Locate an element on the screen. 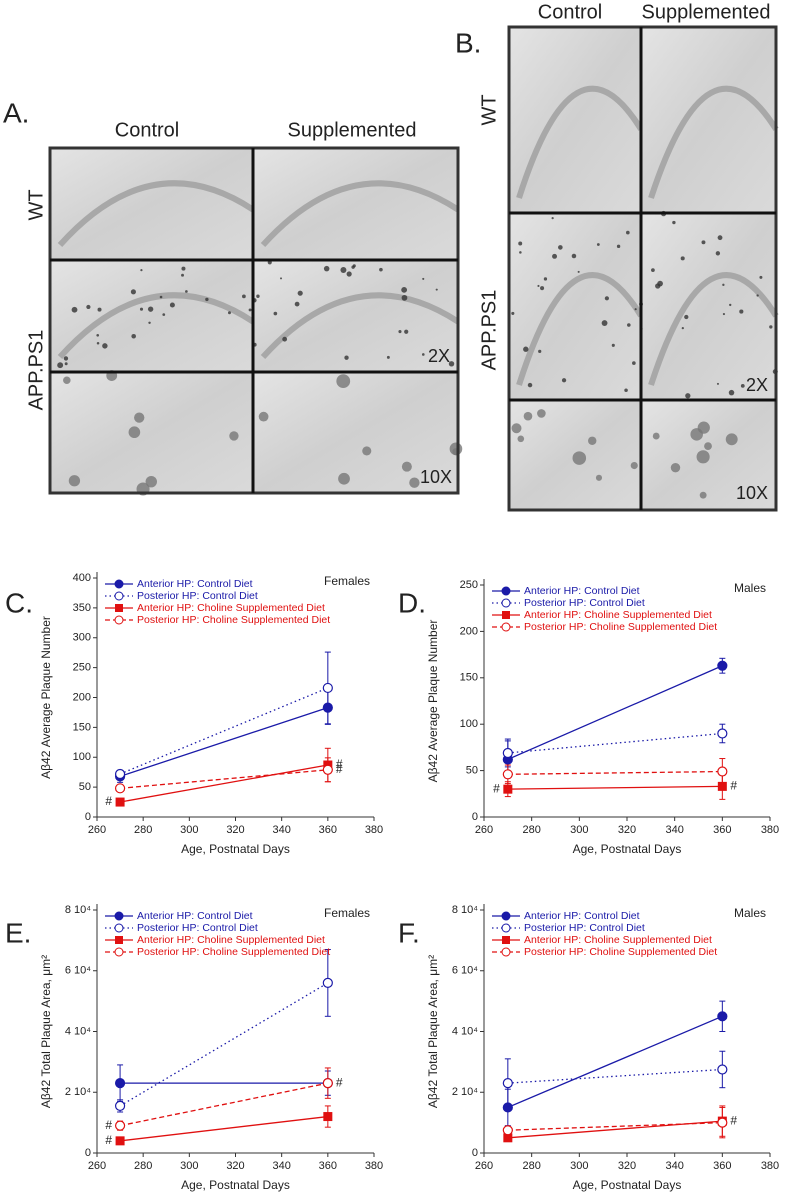 This screenshot has height=1200, width=786. x-tick-label: 320 is located at coordinates (627, 1166).